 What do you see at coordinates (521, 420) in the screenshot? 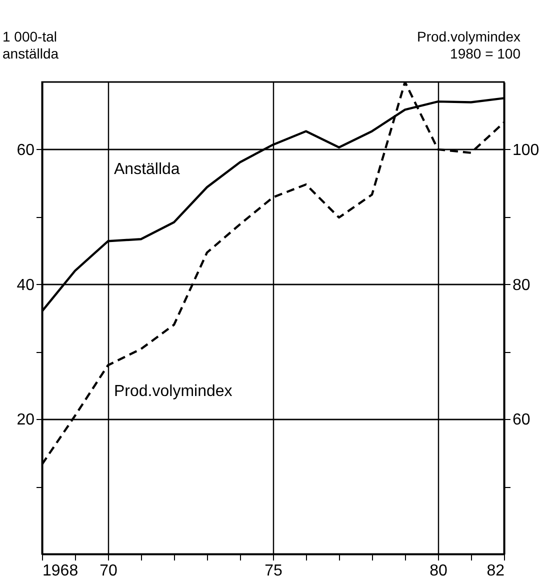
I see `y2-tick-label: 60` at bounding box center [521, 420].